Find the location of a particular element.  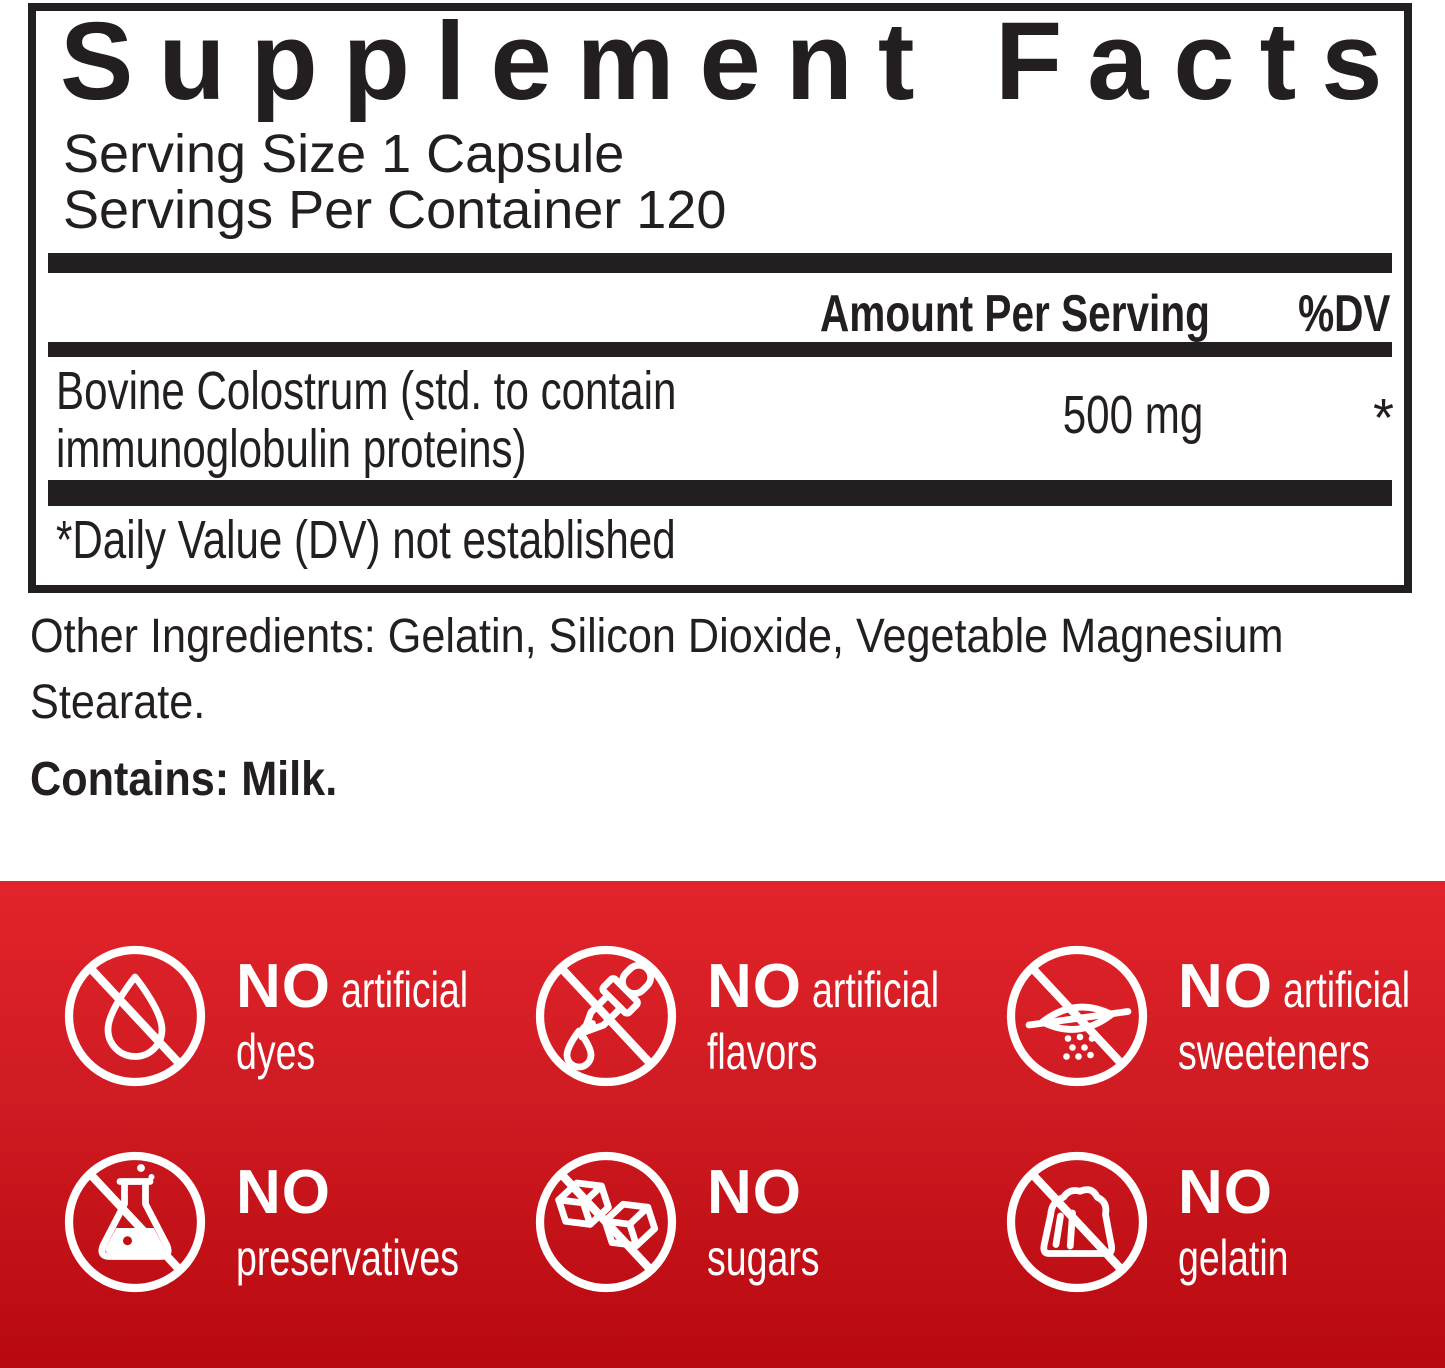

badge-text: NO artificial flavors is located at coordinates (844, 1015).